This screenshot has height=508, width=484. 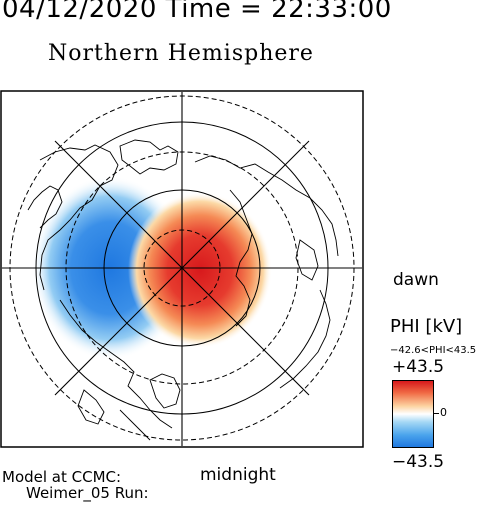 What do you see at coordinates (238, 475) in the screenshot?
I see `midnight-label: midnight` at bounding box center [238, 475].